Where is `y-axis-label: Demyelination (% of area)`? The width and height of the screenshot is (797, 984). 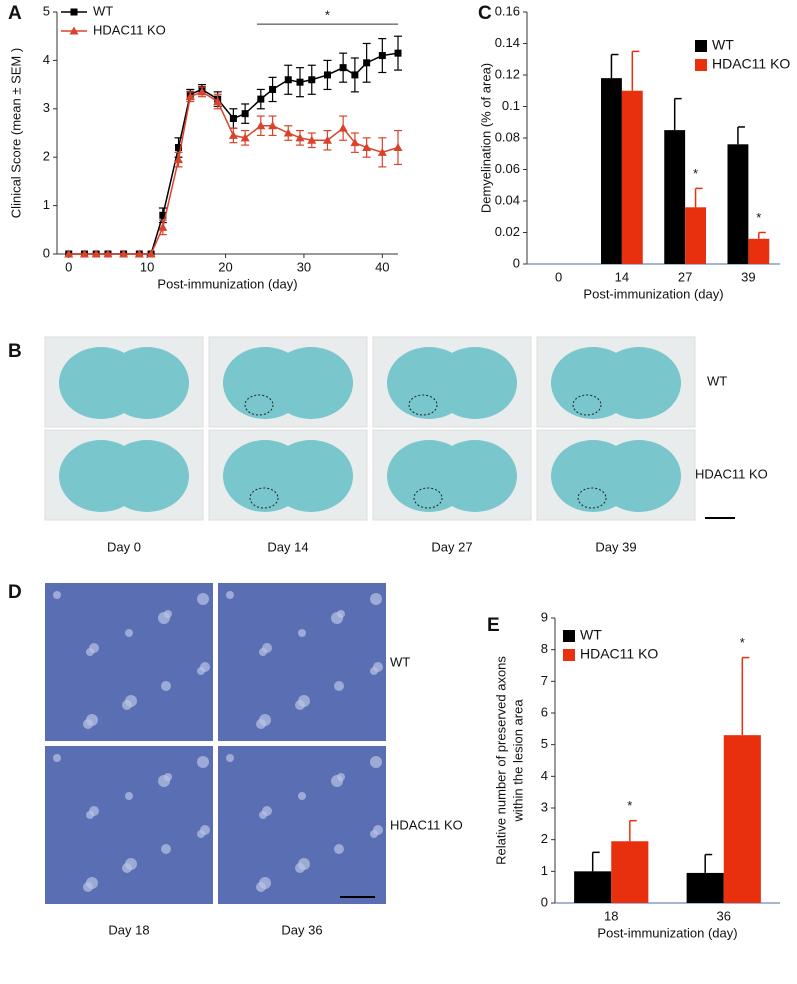
y-axis-label: Demyelination (% of area) is located at coordinates (485, 138).